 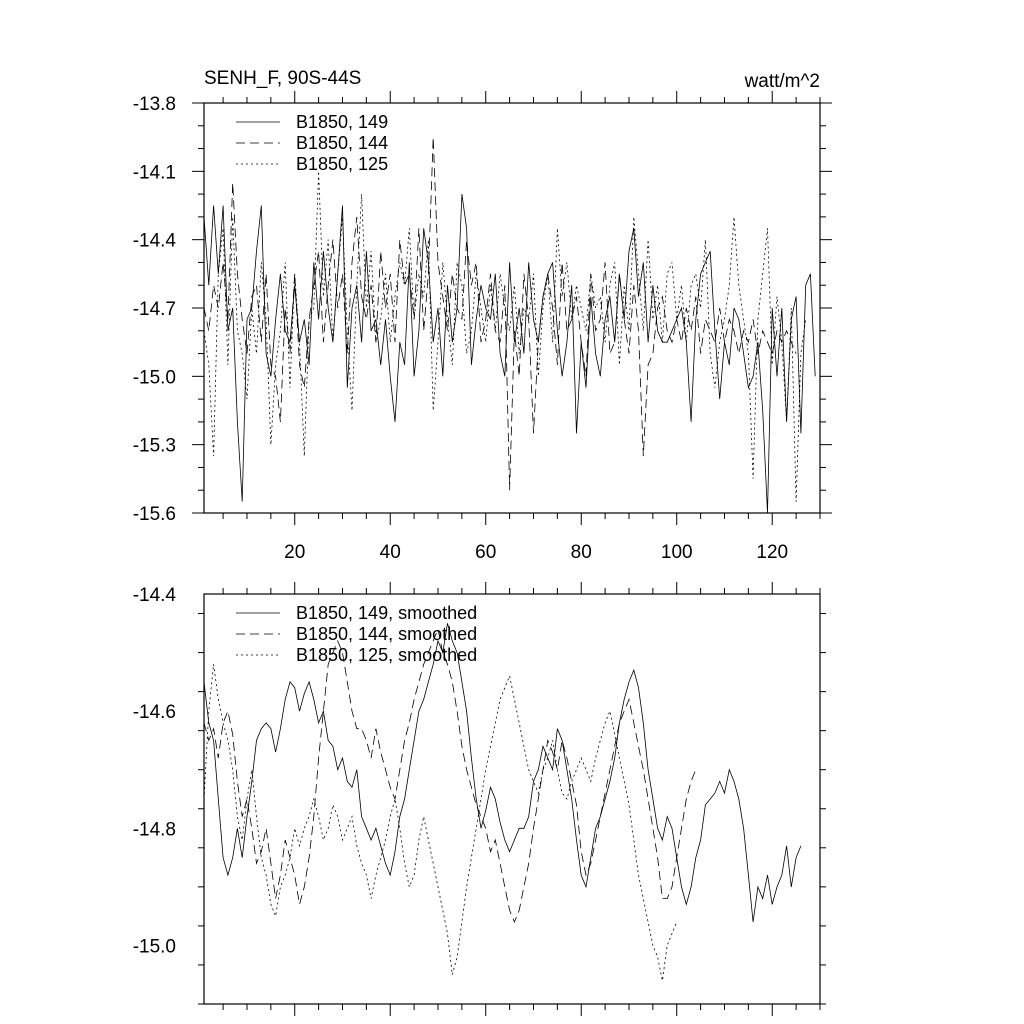 What do you see at coordinates (342, 143) in the screenshot?
I see `legend-label-2: B1850, 144` at bounding box center [342, 143].